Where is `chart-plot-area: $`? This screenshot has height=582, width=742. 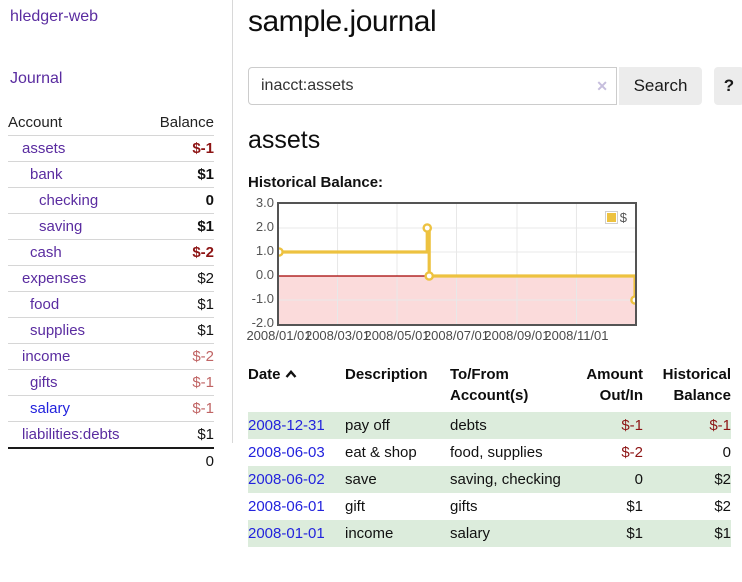
chart-plot-area: $ is located at coordinates (457, 264).